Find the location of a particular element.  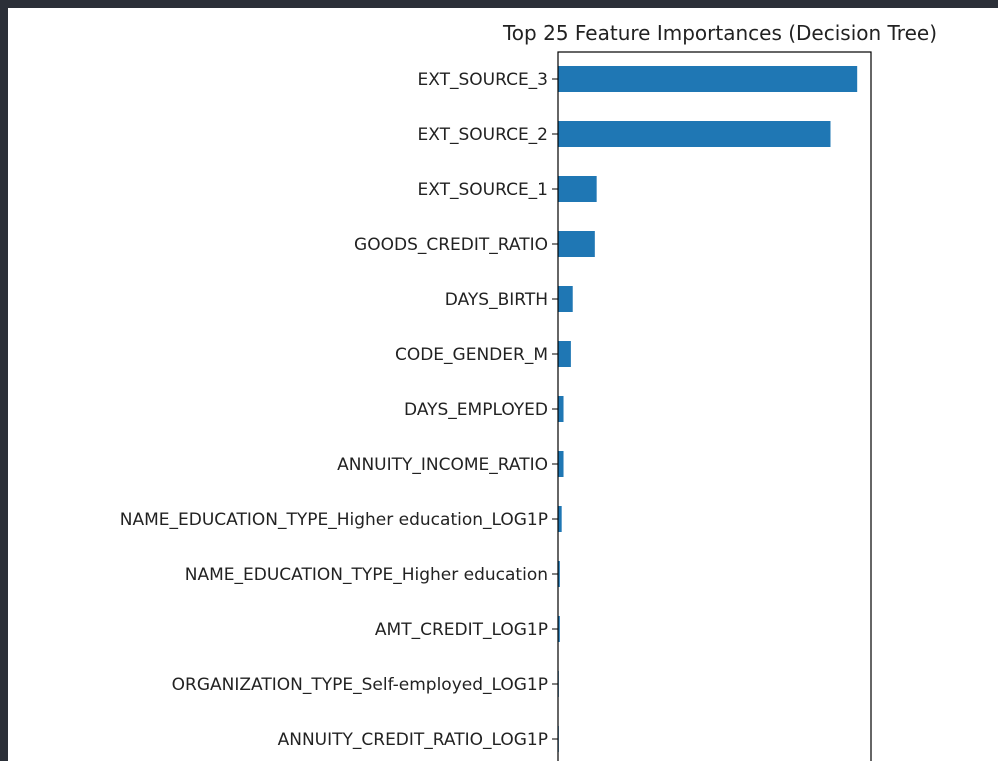

y-tick-label: EXT_SOURCE_3 is located at coordinates (483, 80).